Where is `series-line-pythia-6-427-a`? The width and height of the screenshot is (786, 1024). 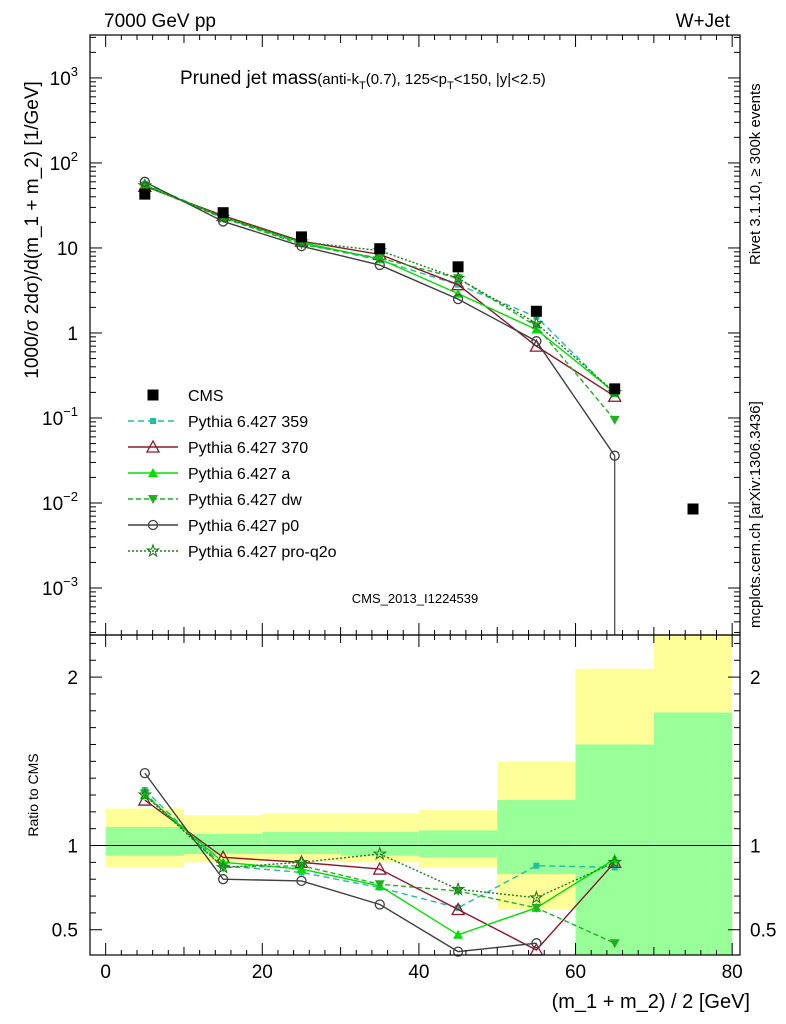 series-line-pythia-6-427-a is located at coordinates (380, 288).